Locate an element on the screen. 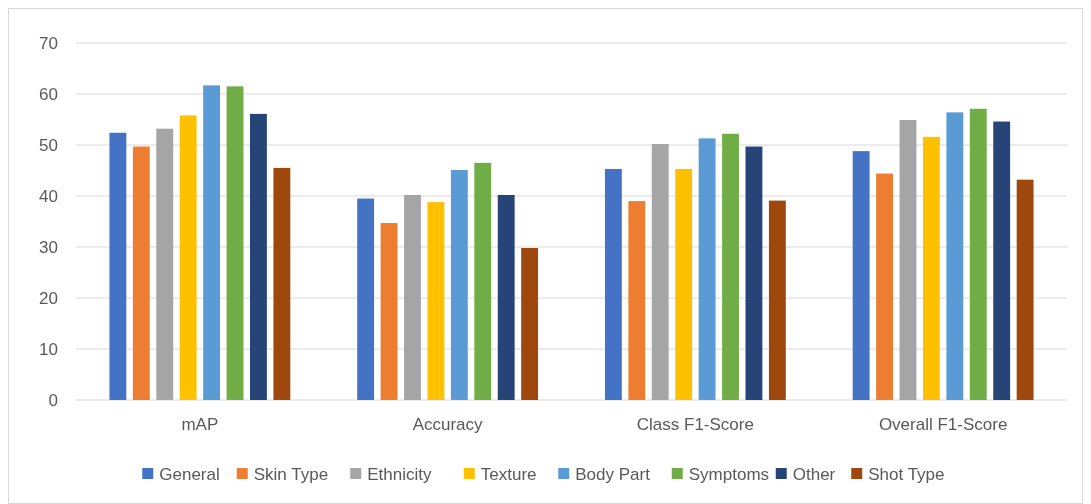 Image resolution: width=1091 pixels, height=504 pixels. x-tick-label: mAP is located at coordinates (200, 424).